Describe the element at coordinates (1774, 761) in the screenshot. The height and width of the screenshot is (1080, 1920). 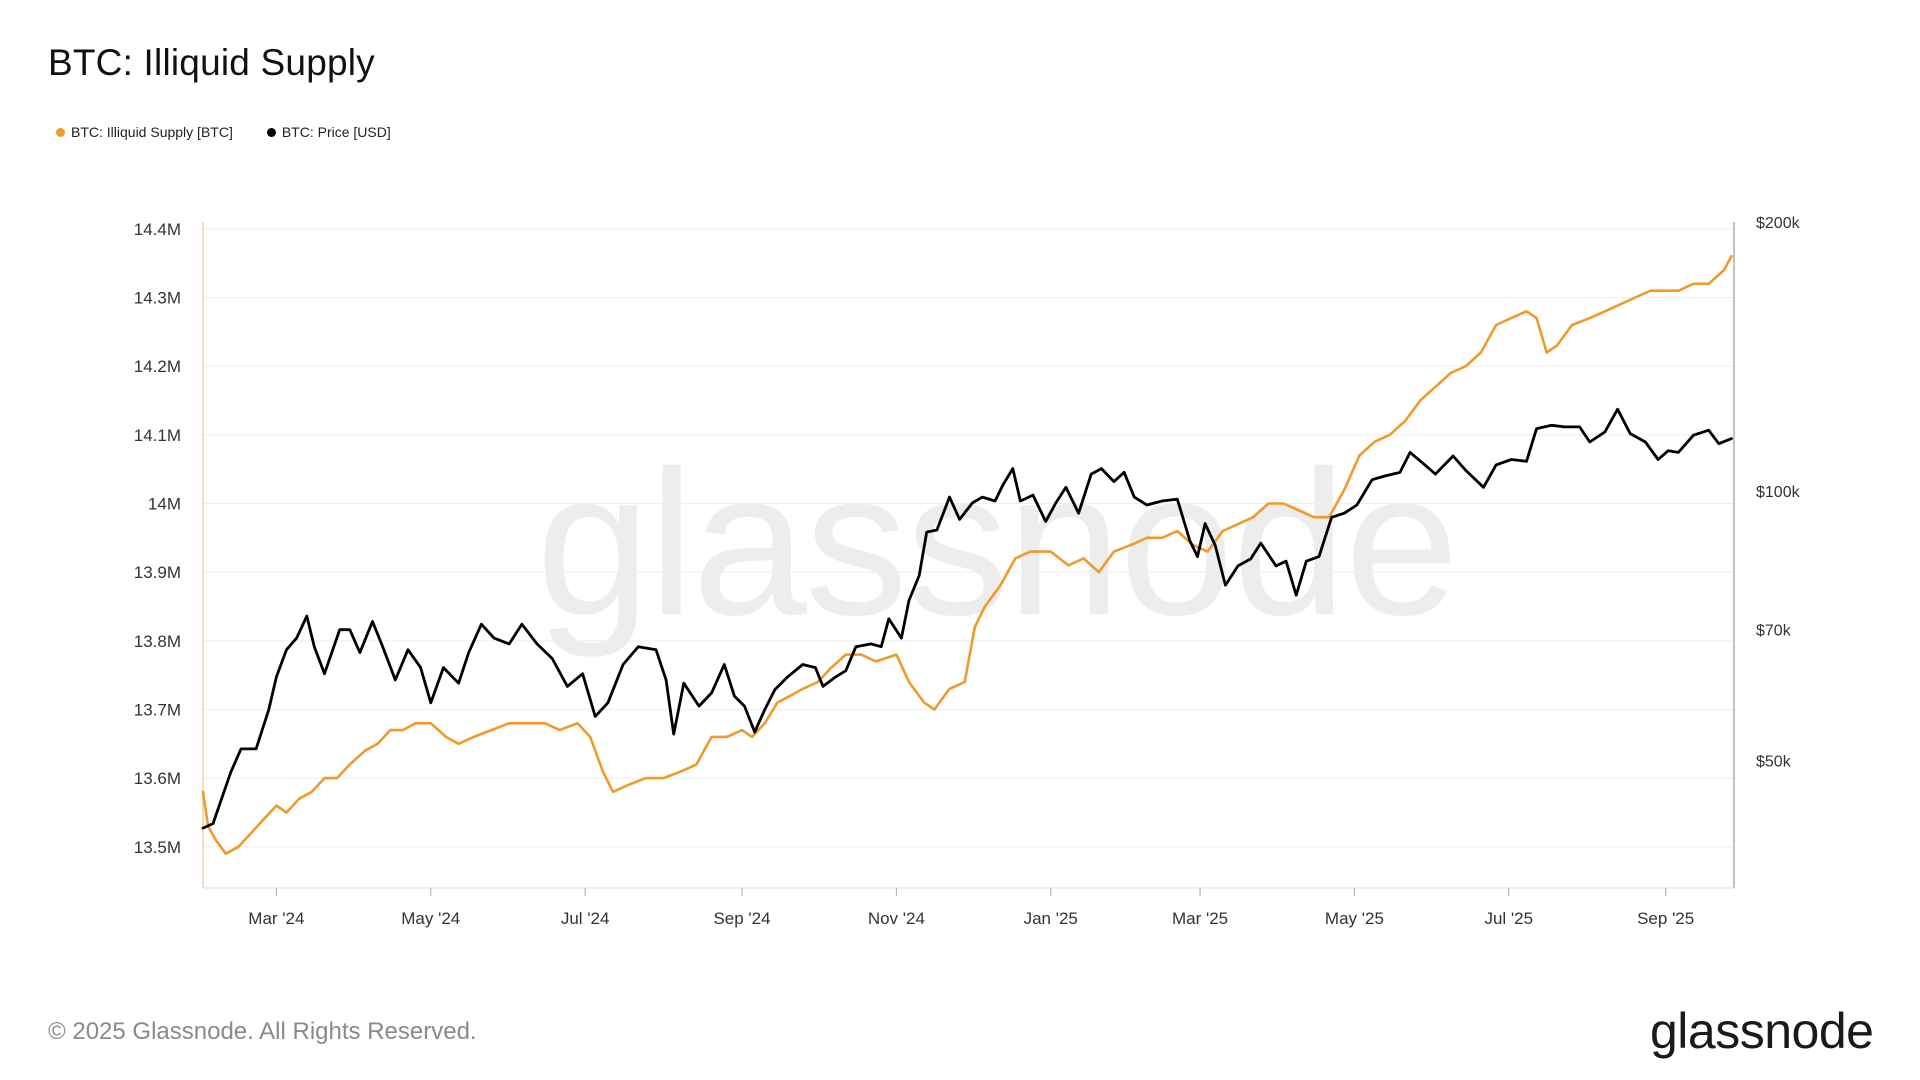
I see `y-right-tick-label: $50k` at that location.